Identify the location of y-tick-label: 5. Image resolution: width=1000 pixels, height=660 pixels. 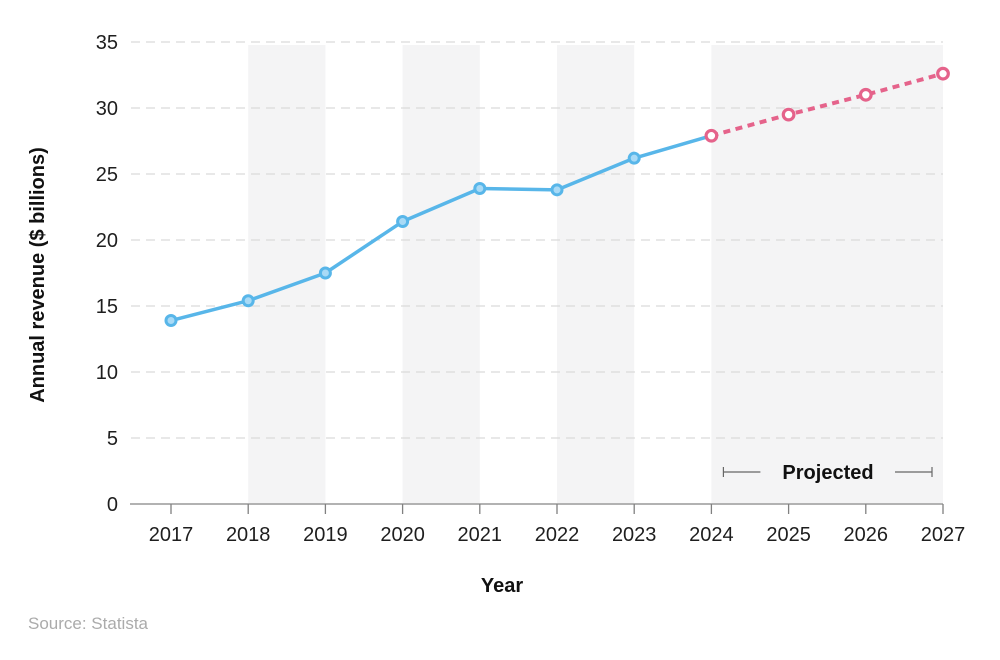
(112, 439).